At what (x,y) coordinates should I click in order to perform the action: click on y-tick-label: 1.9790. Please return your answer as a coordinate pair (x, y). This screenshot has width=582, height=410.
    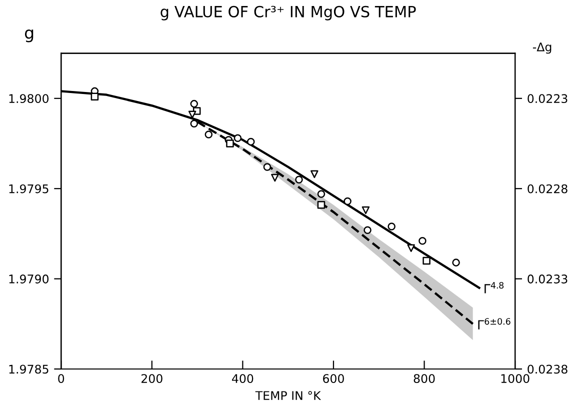
    Looking at the image, I should click on (29, 279).